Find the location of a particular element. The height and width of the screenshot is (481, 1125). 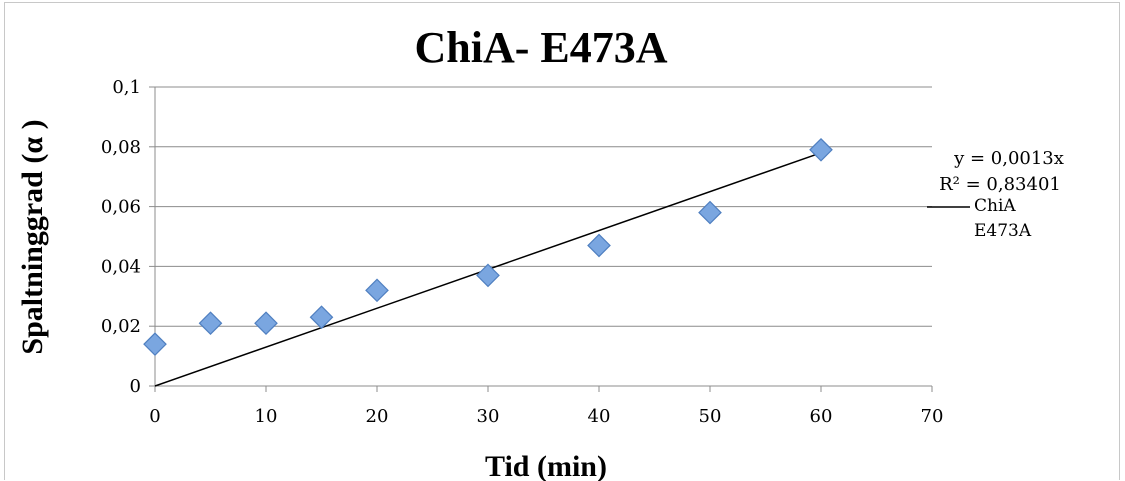

x-tick-label: 40 is located at coordinates (599, 416).